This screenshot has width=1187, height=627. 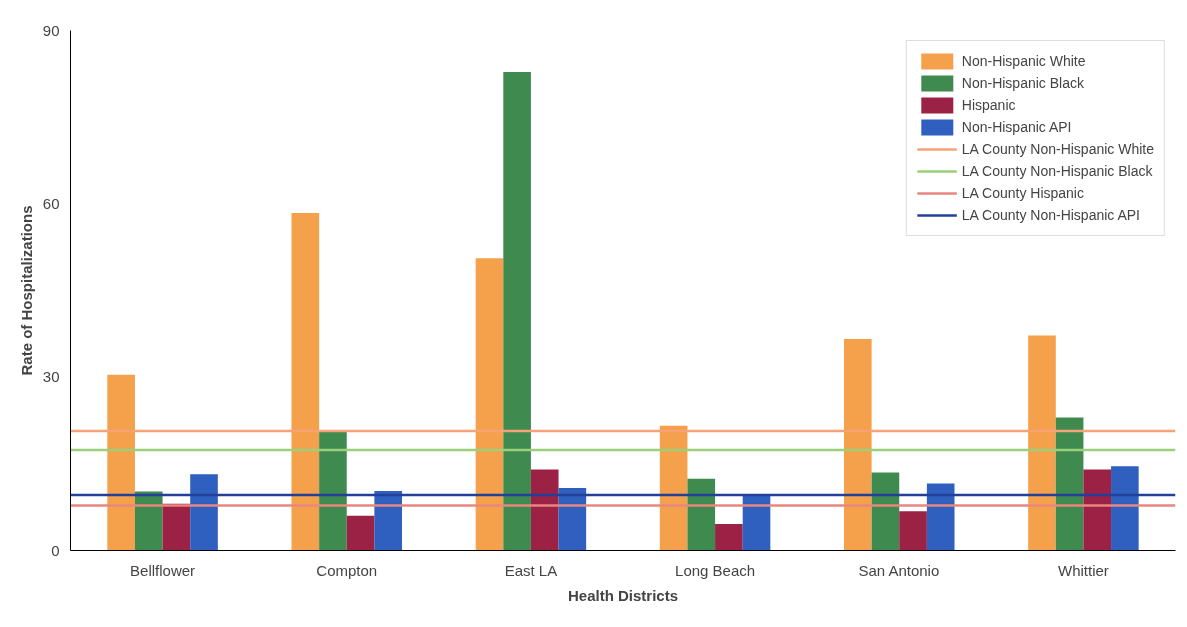 What do you see at coordinates (1016, 127) in the screenshot?
I see `legend-label: Non-Hispanic API` at bounding box center [1016, 127].